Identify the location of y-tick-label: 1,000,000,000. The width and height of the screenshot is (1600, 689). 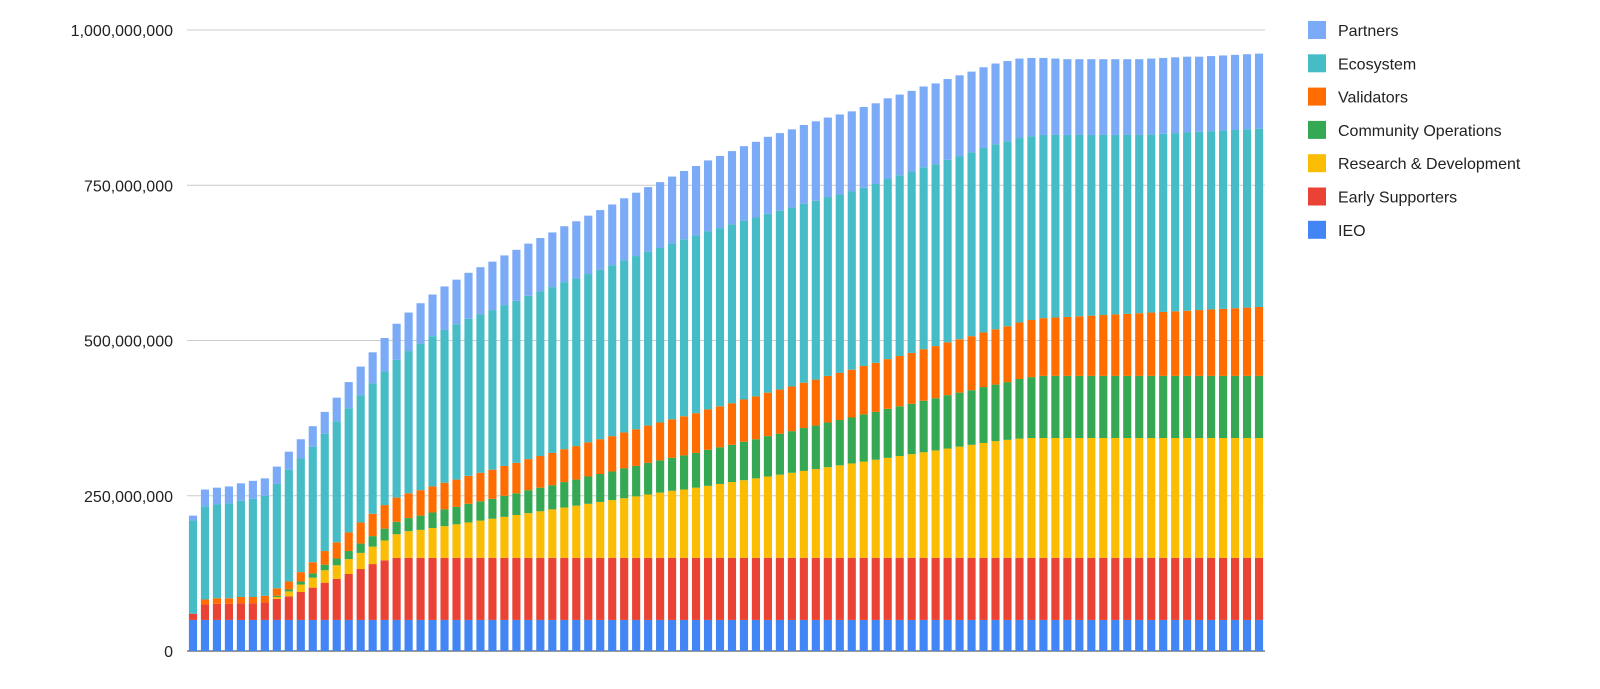
(122, 31).